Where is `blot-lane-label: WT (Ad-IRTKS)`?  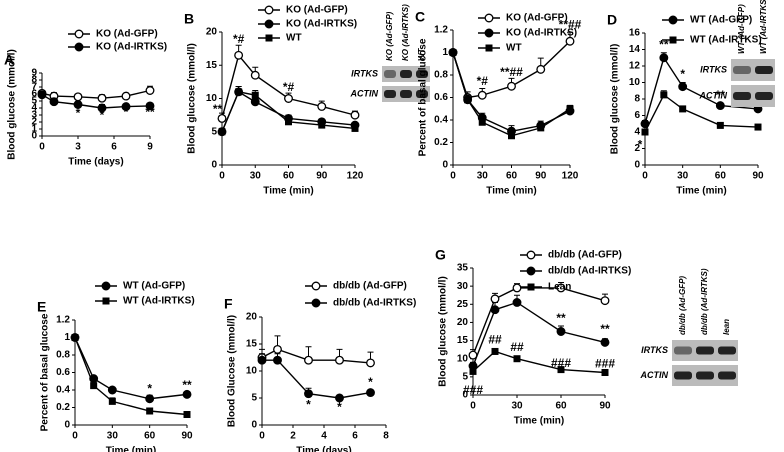 blot-lane-label: WT (Ad-IRTKS) is located at coordinates (763, 27).